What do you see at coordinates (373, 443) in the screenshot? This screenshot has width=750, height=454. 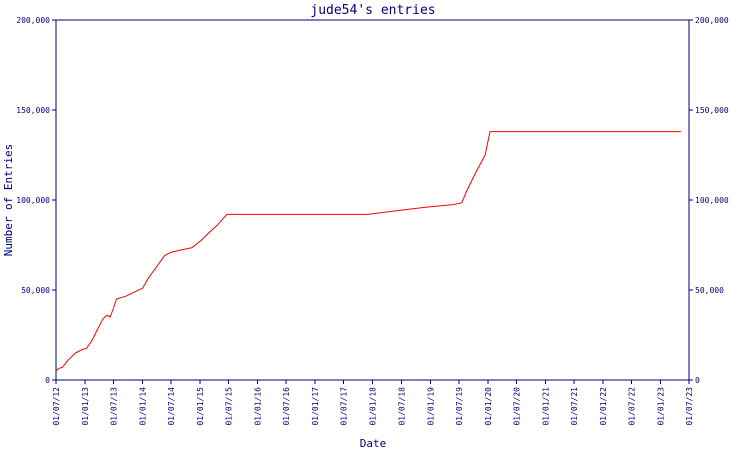 I see `x-axis-title: Date` at bounding box center [373, 443].